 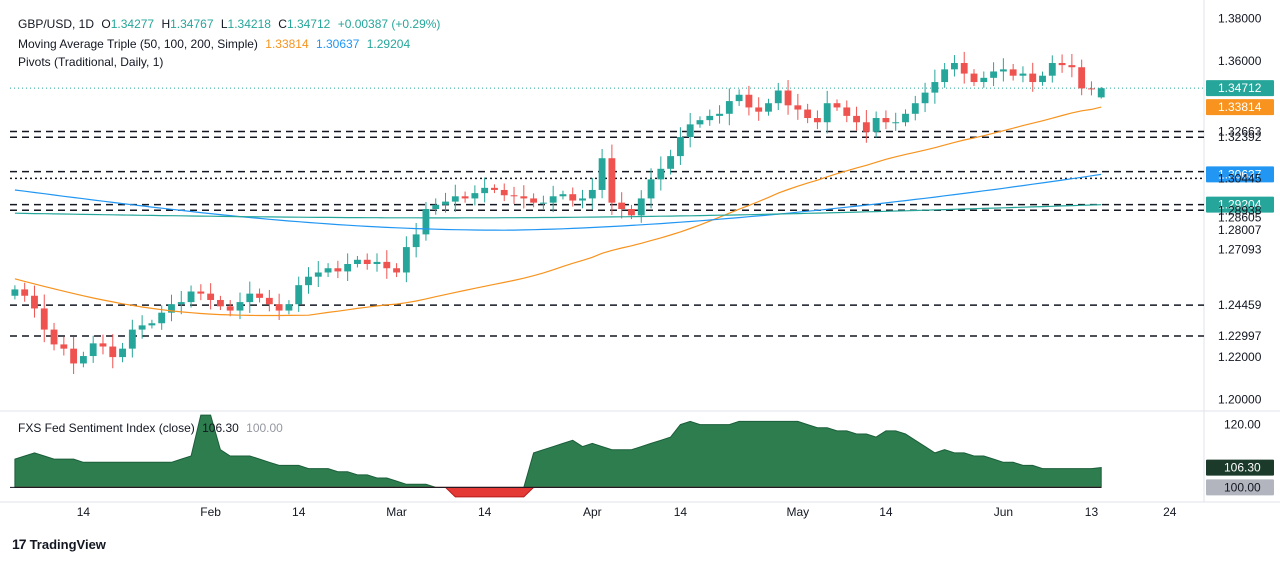 What do you see at coordinates (67, 544) in the screenshot?
I see `tradingview-label: TradingView` at bounding box center [67, 544].